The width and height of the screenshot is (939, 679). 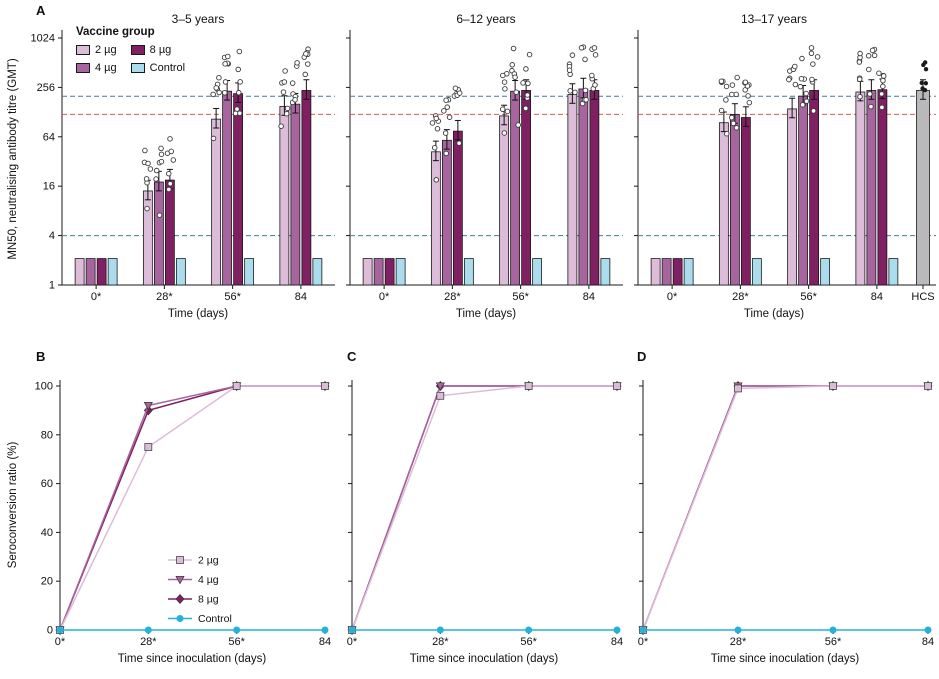 I want to click on x-tick-label: 0*, so click(x=352, y=642).